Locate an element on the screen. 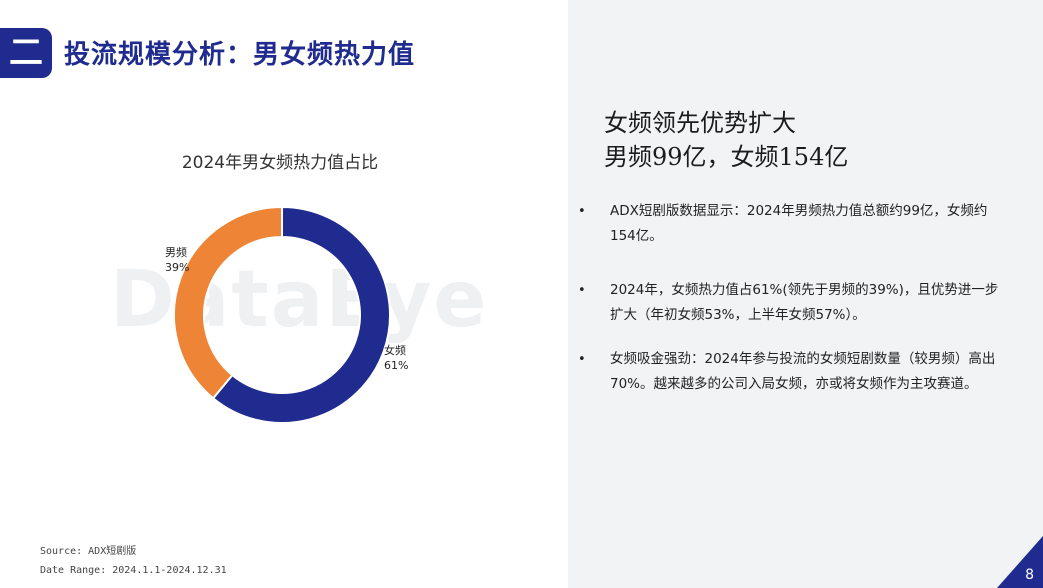 This screenshot has width=1043, height=588. footer-source: Source: ADX短剧版 is located at coordinates (88, 551).